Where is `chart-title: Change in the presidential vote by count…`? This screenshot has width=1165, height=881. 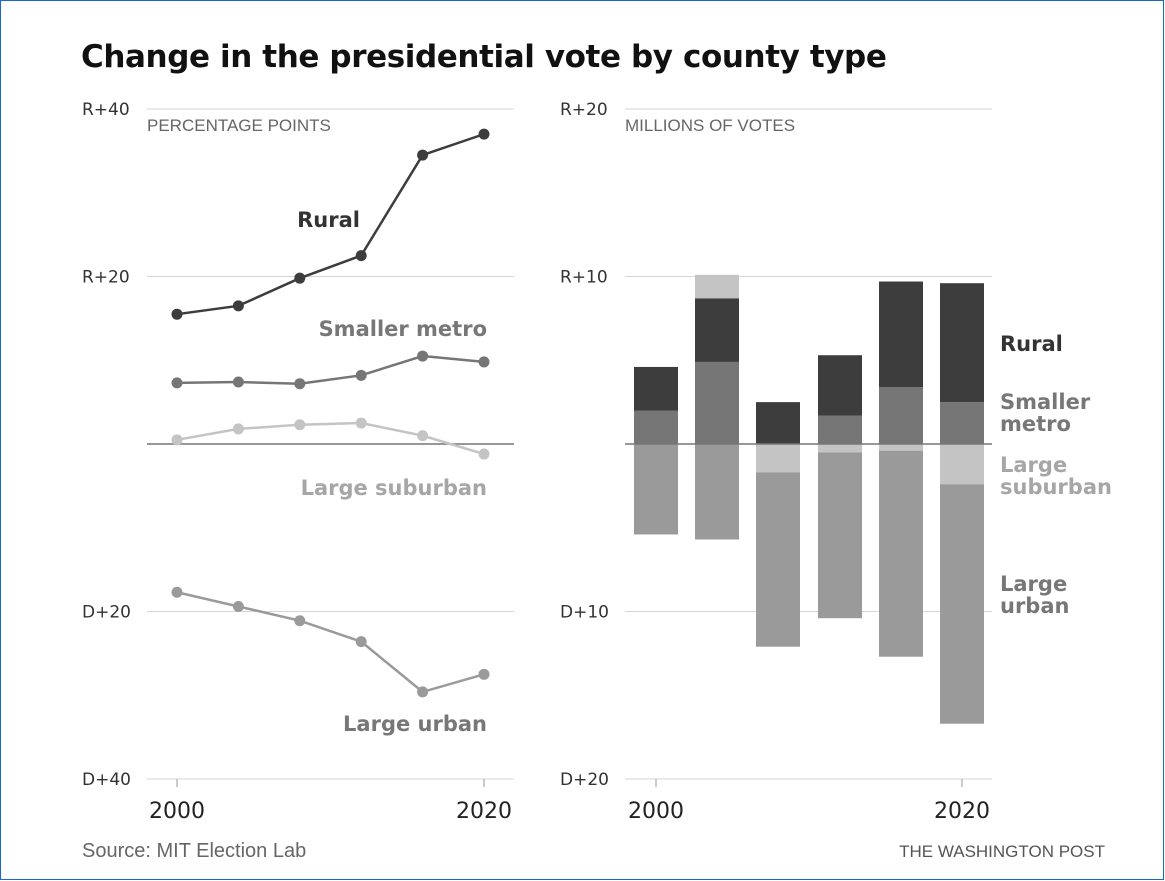
chart-title: Change in the presidential vote by count… is located at coordinates (484, 57).